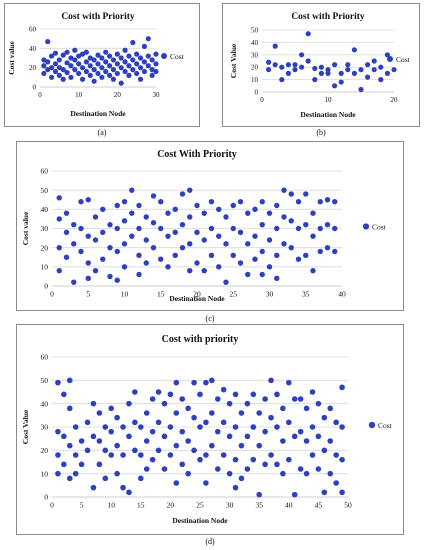  What do you see at coordinates (379, 227) in the screenshot?
I see `legend-label: Cost` at bounding box center [379, 227].